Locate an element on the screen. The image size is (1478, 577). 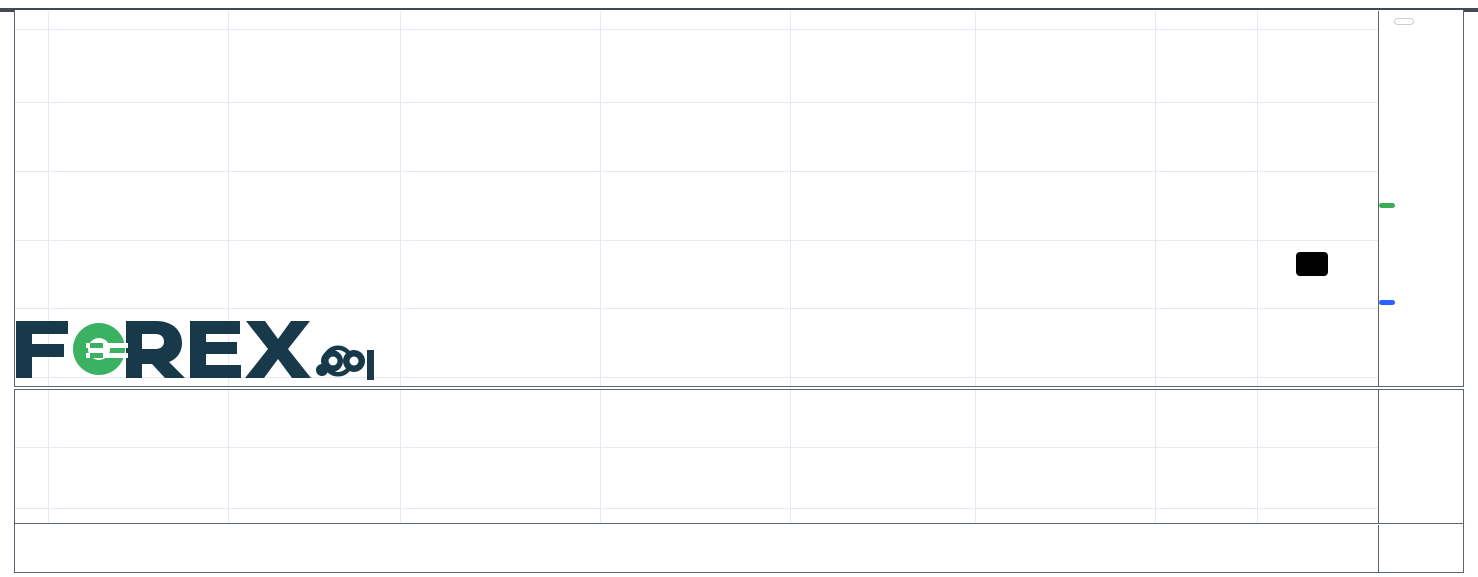
price-axis-separator is located at coordinates (1378, 199).